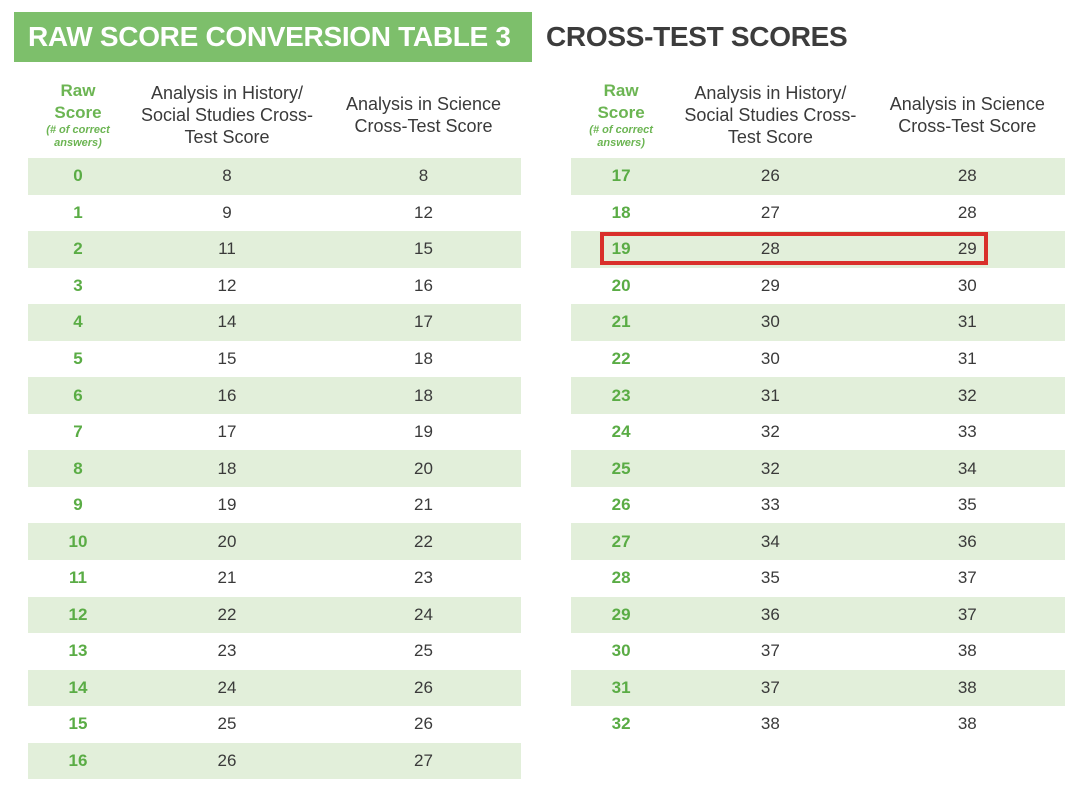 This screenshot has height=794, width=1078. What do you see at coordinates (770, 578) in the screenshot?
I see `history-score-cell: 35` at bounding box center [770, 578].